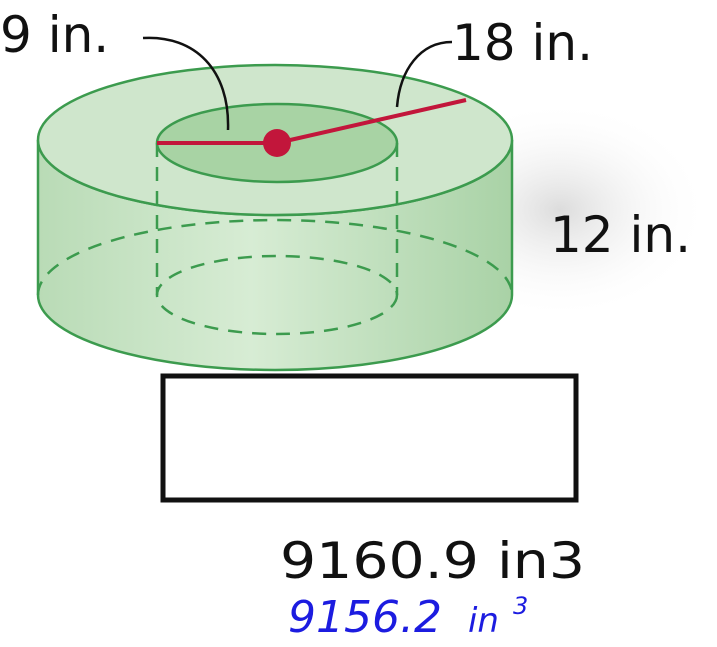 The height and width of the screenshot is (647, 717). What do you see at coordinates (186, 83) in the screenshot?
I see `inner-radius-leader` at bounding box center [186, 83].